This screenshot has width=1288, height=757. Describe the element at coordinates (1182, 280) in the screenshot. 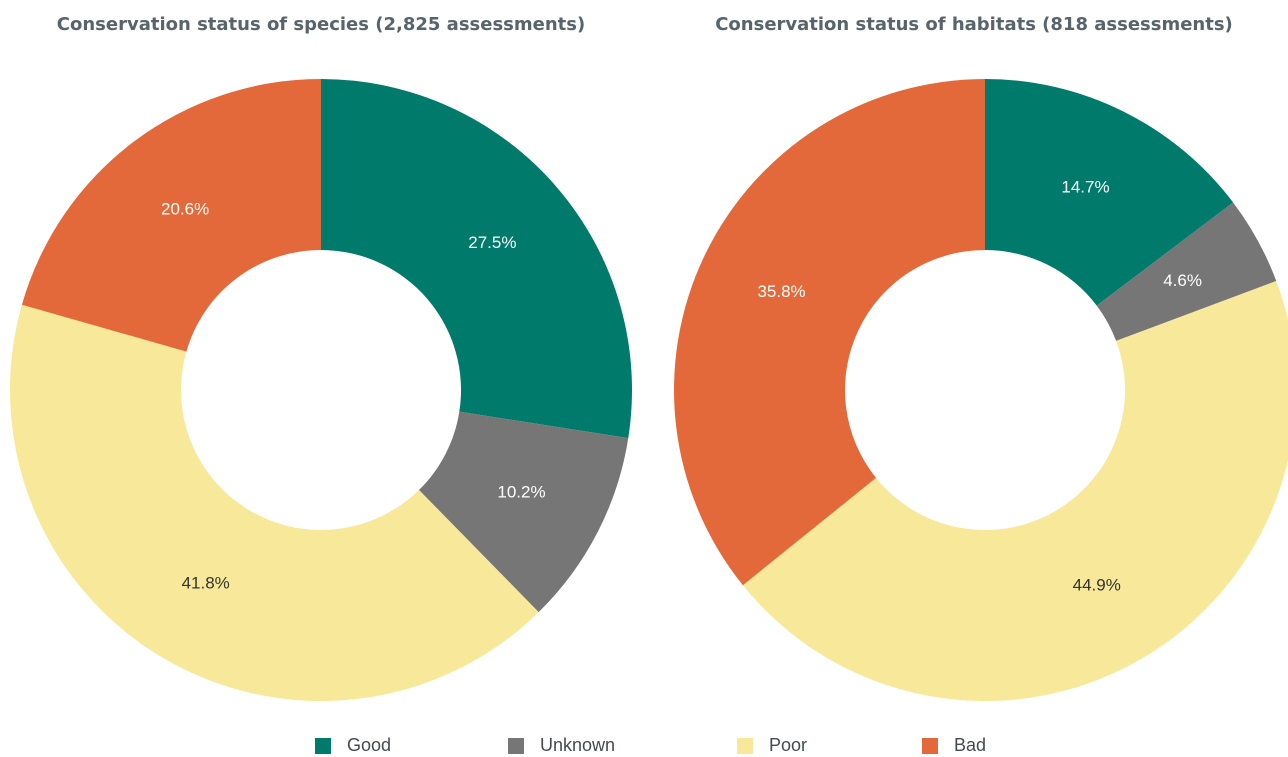

I see `habitats-slice-label-unknown: 4.6%` at that location.